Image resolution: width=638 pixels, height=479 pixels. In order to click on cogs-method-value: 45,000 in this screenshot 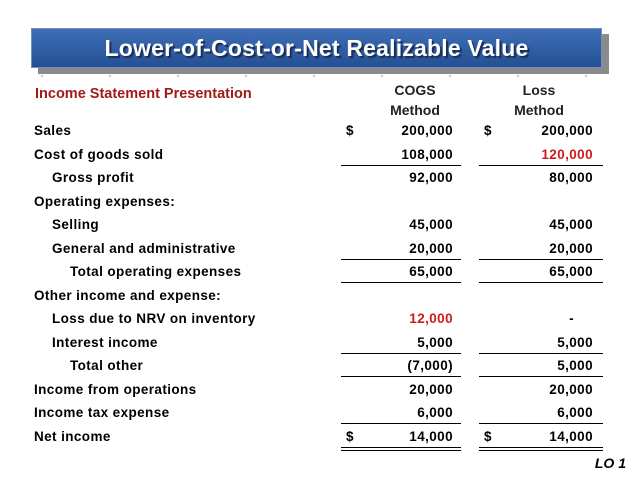, I will do `click(431, 224)`.